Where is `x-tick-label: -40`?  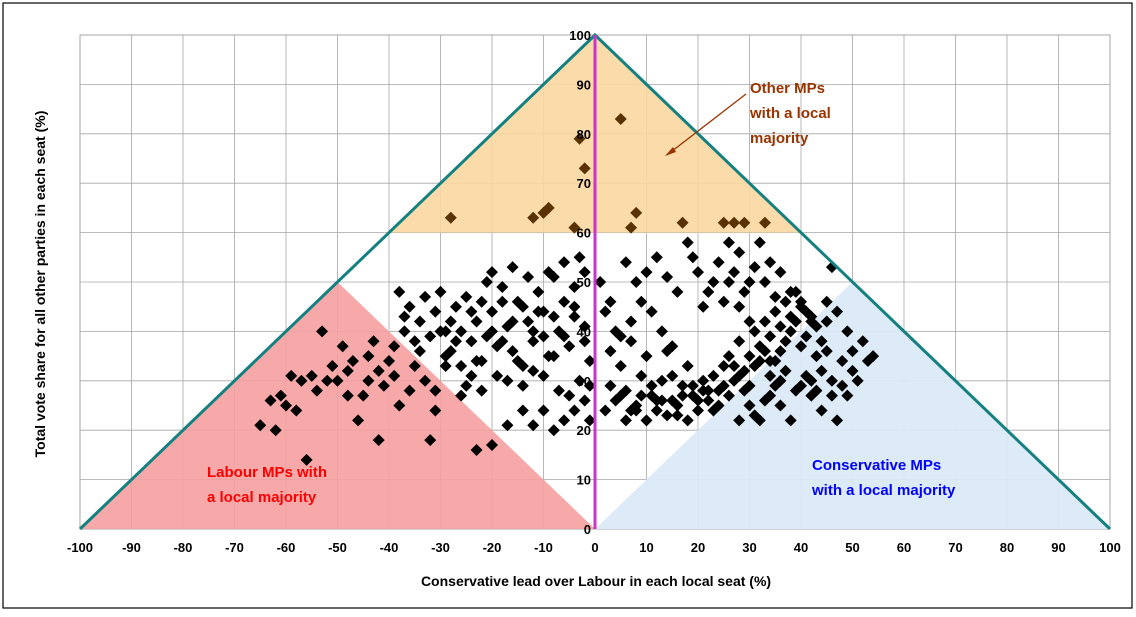 x-tick-label: -40 is located at coordinates (389, 547).